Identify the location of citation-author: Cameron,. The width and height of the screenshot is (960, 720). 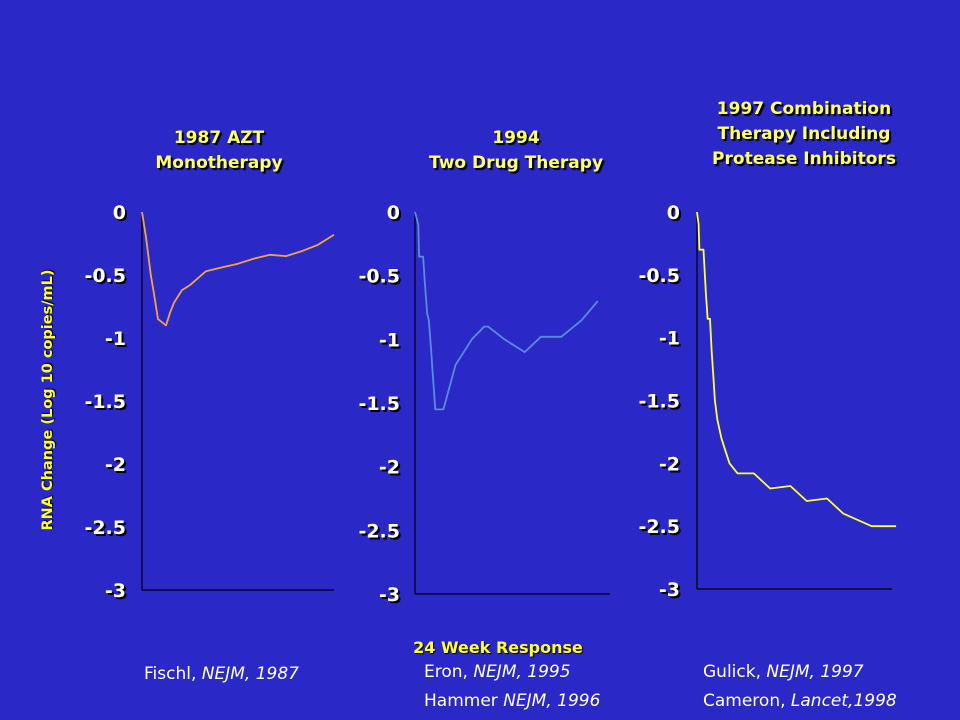
(747, 701).